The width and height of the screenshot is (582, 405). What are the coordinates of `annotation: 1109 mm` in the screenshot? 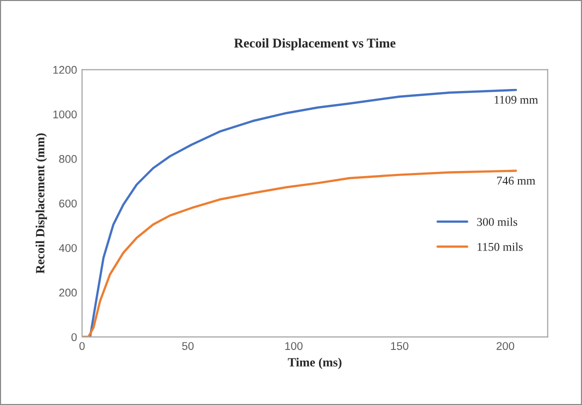 It's located at (516, 100).